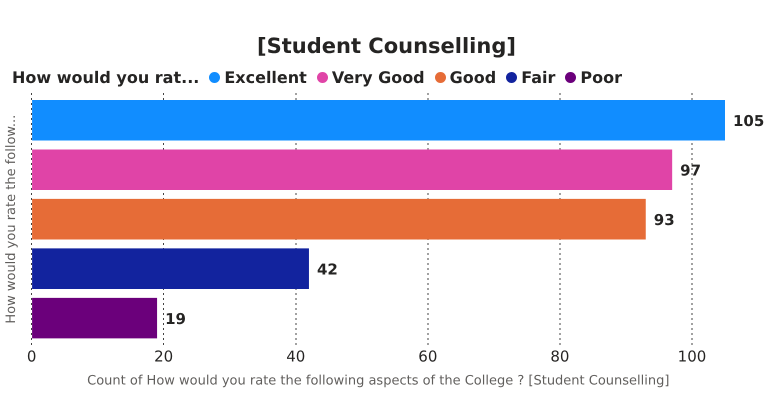 The image size is (773, 403). Describe the element at coordinates (538, 77) in the screenshot. I see `legend-label: Fair` at that location.